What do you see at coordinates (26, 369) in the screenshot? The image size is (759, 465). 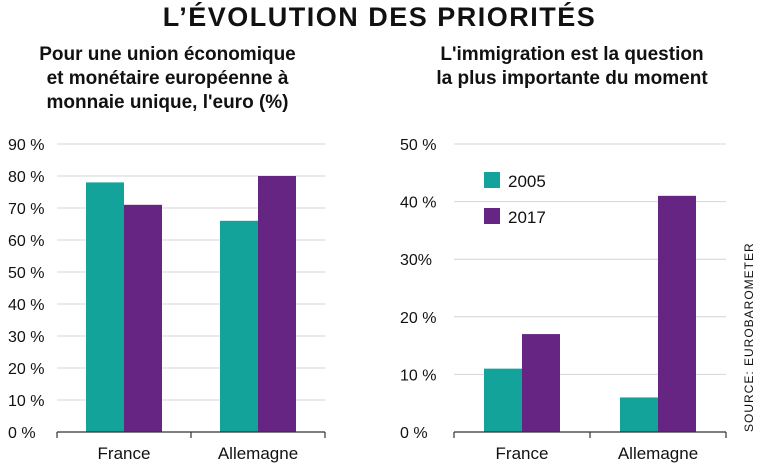 I see `left-ytick-label-20: 20 %` at bounding box center [26, 369].